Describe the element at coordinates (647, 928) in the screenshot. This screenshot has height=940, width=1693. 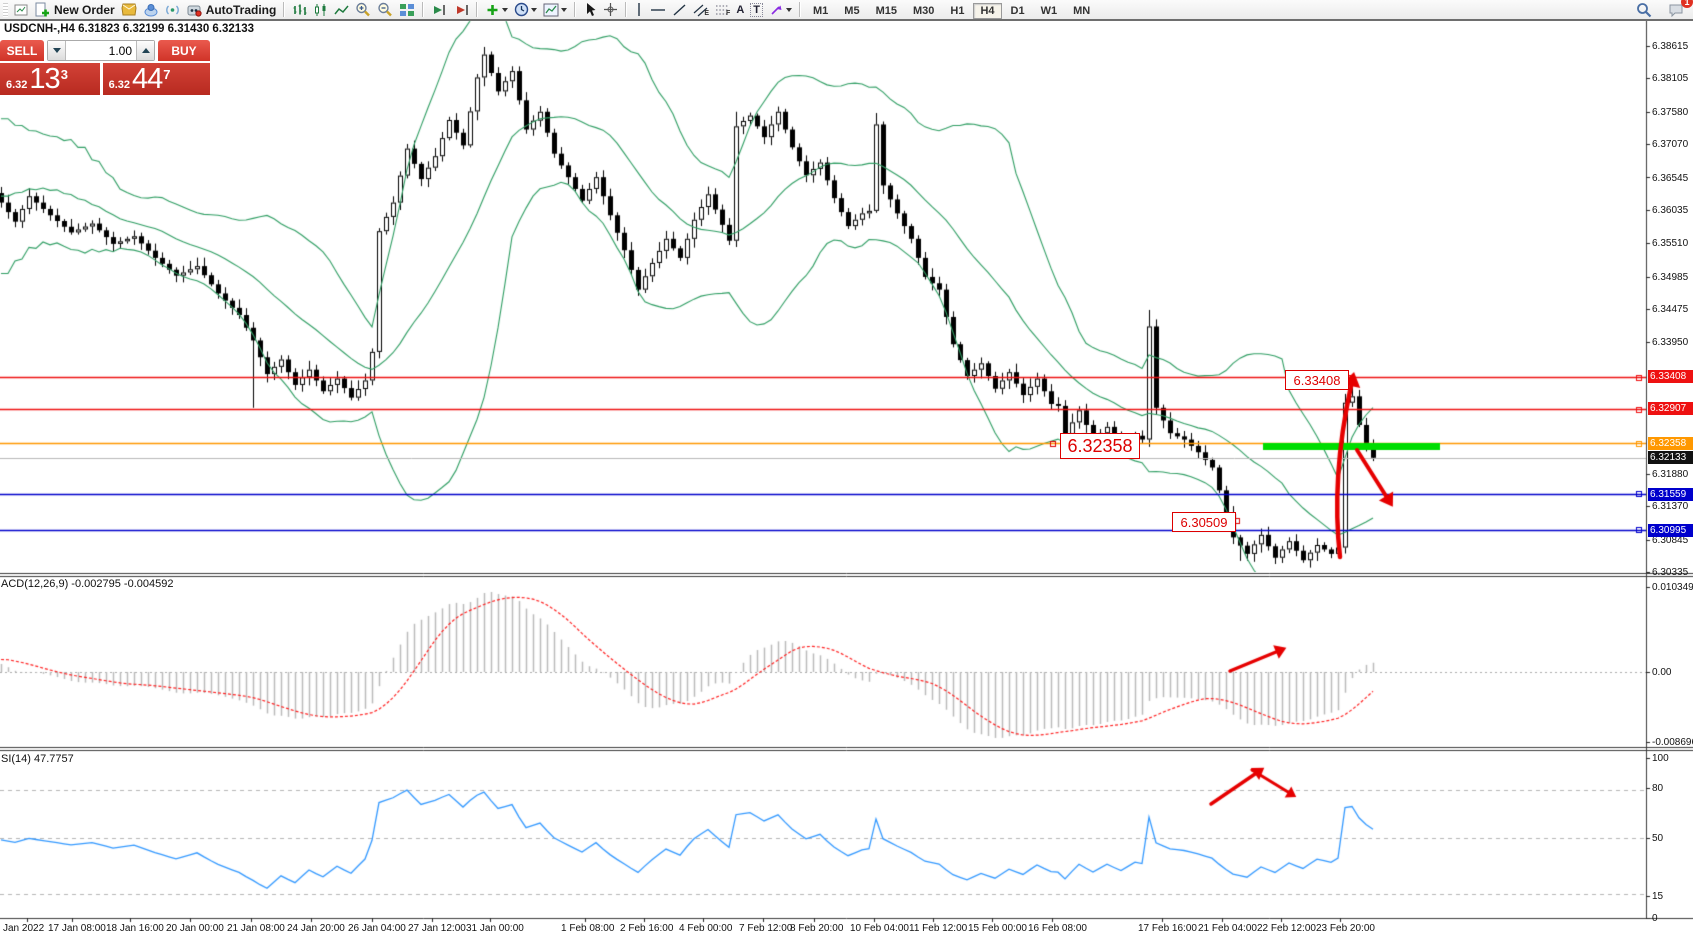
I see `time-axis-label: 2 Feb 16:00` at that location.